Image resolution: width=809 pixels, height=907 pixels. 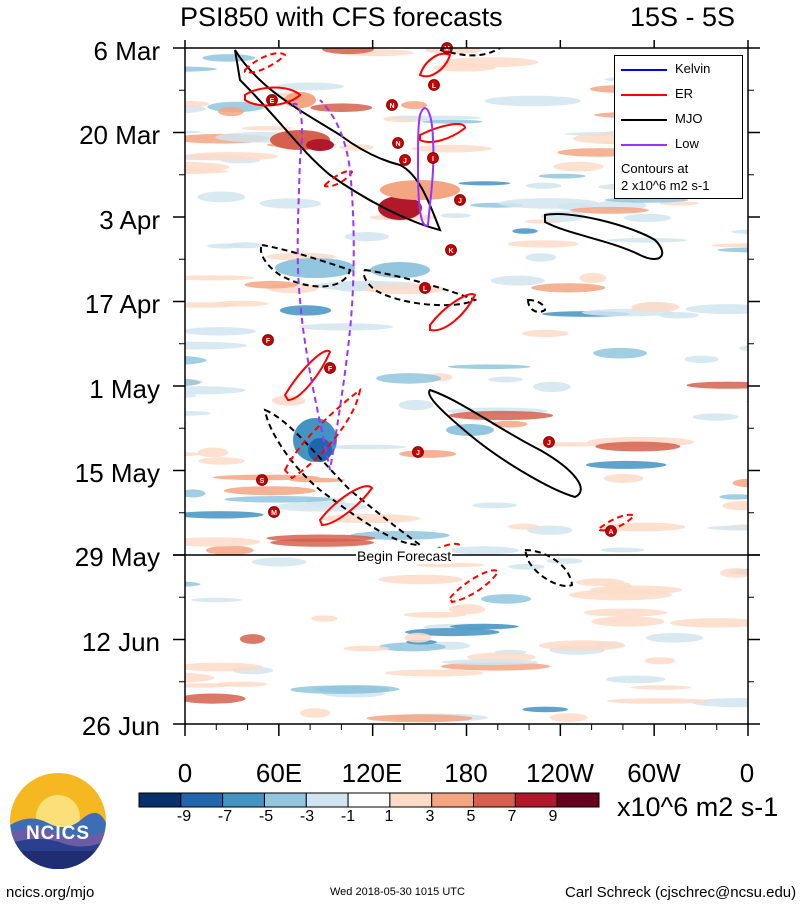 I want to click on chart-title: PSI850 with CFS forecasts, so click(x=341, y=17).